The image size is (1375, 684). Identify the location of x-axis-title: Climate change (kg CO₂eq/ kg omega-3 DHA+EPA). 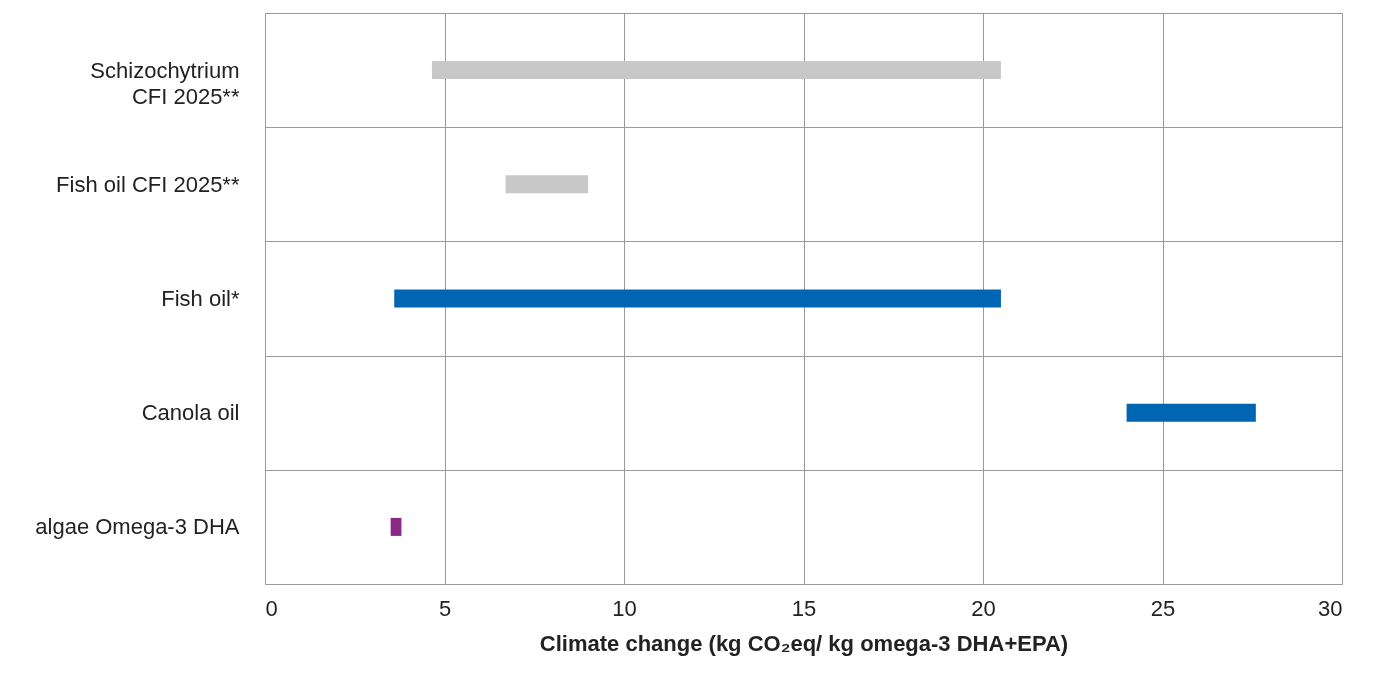
(804, 643).